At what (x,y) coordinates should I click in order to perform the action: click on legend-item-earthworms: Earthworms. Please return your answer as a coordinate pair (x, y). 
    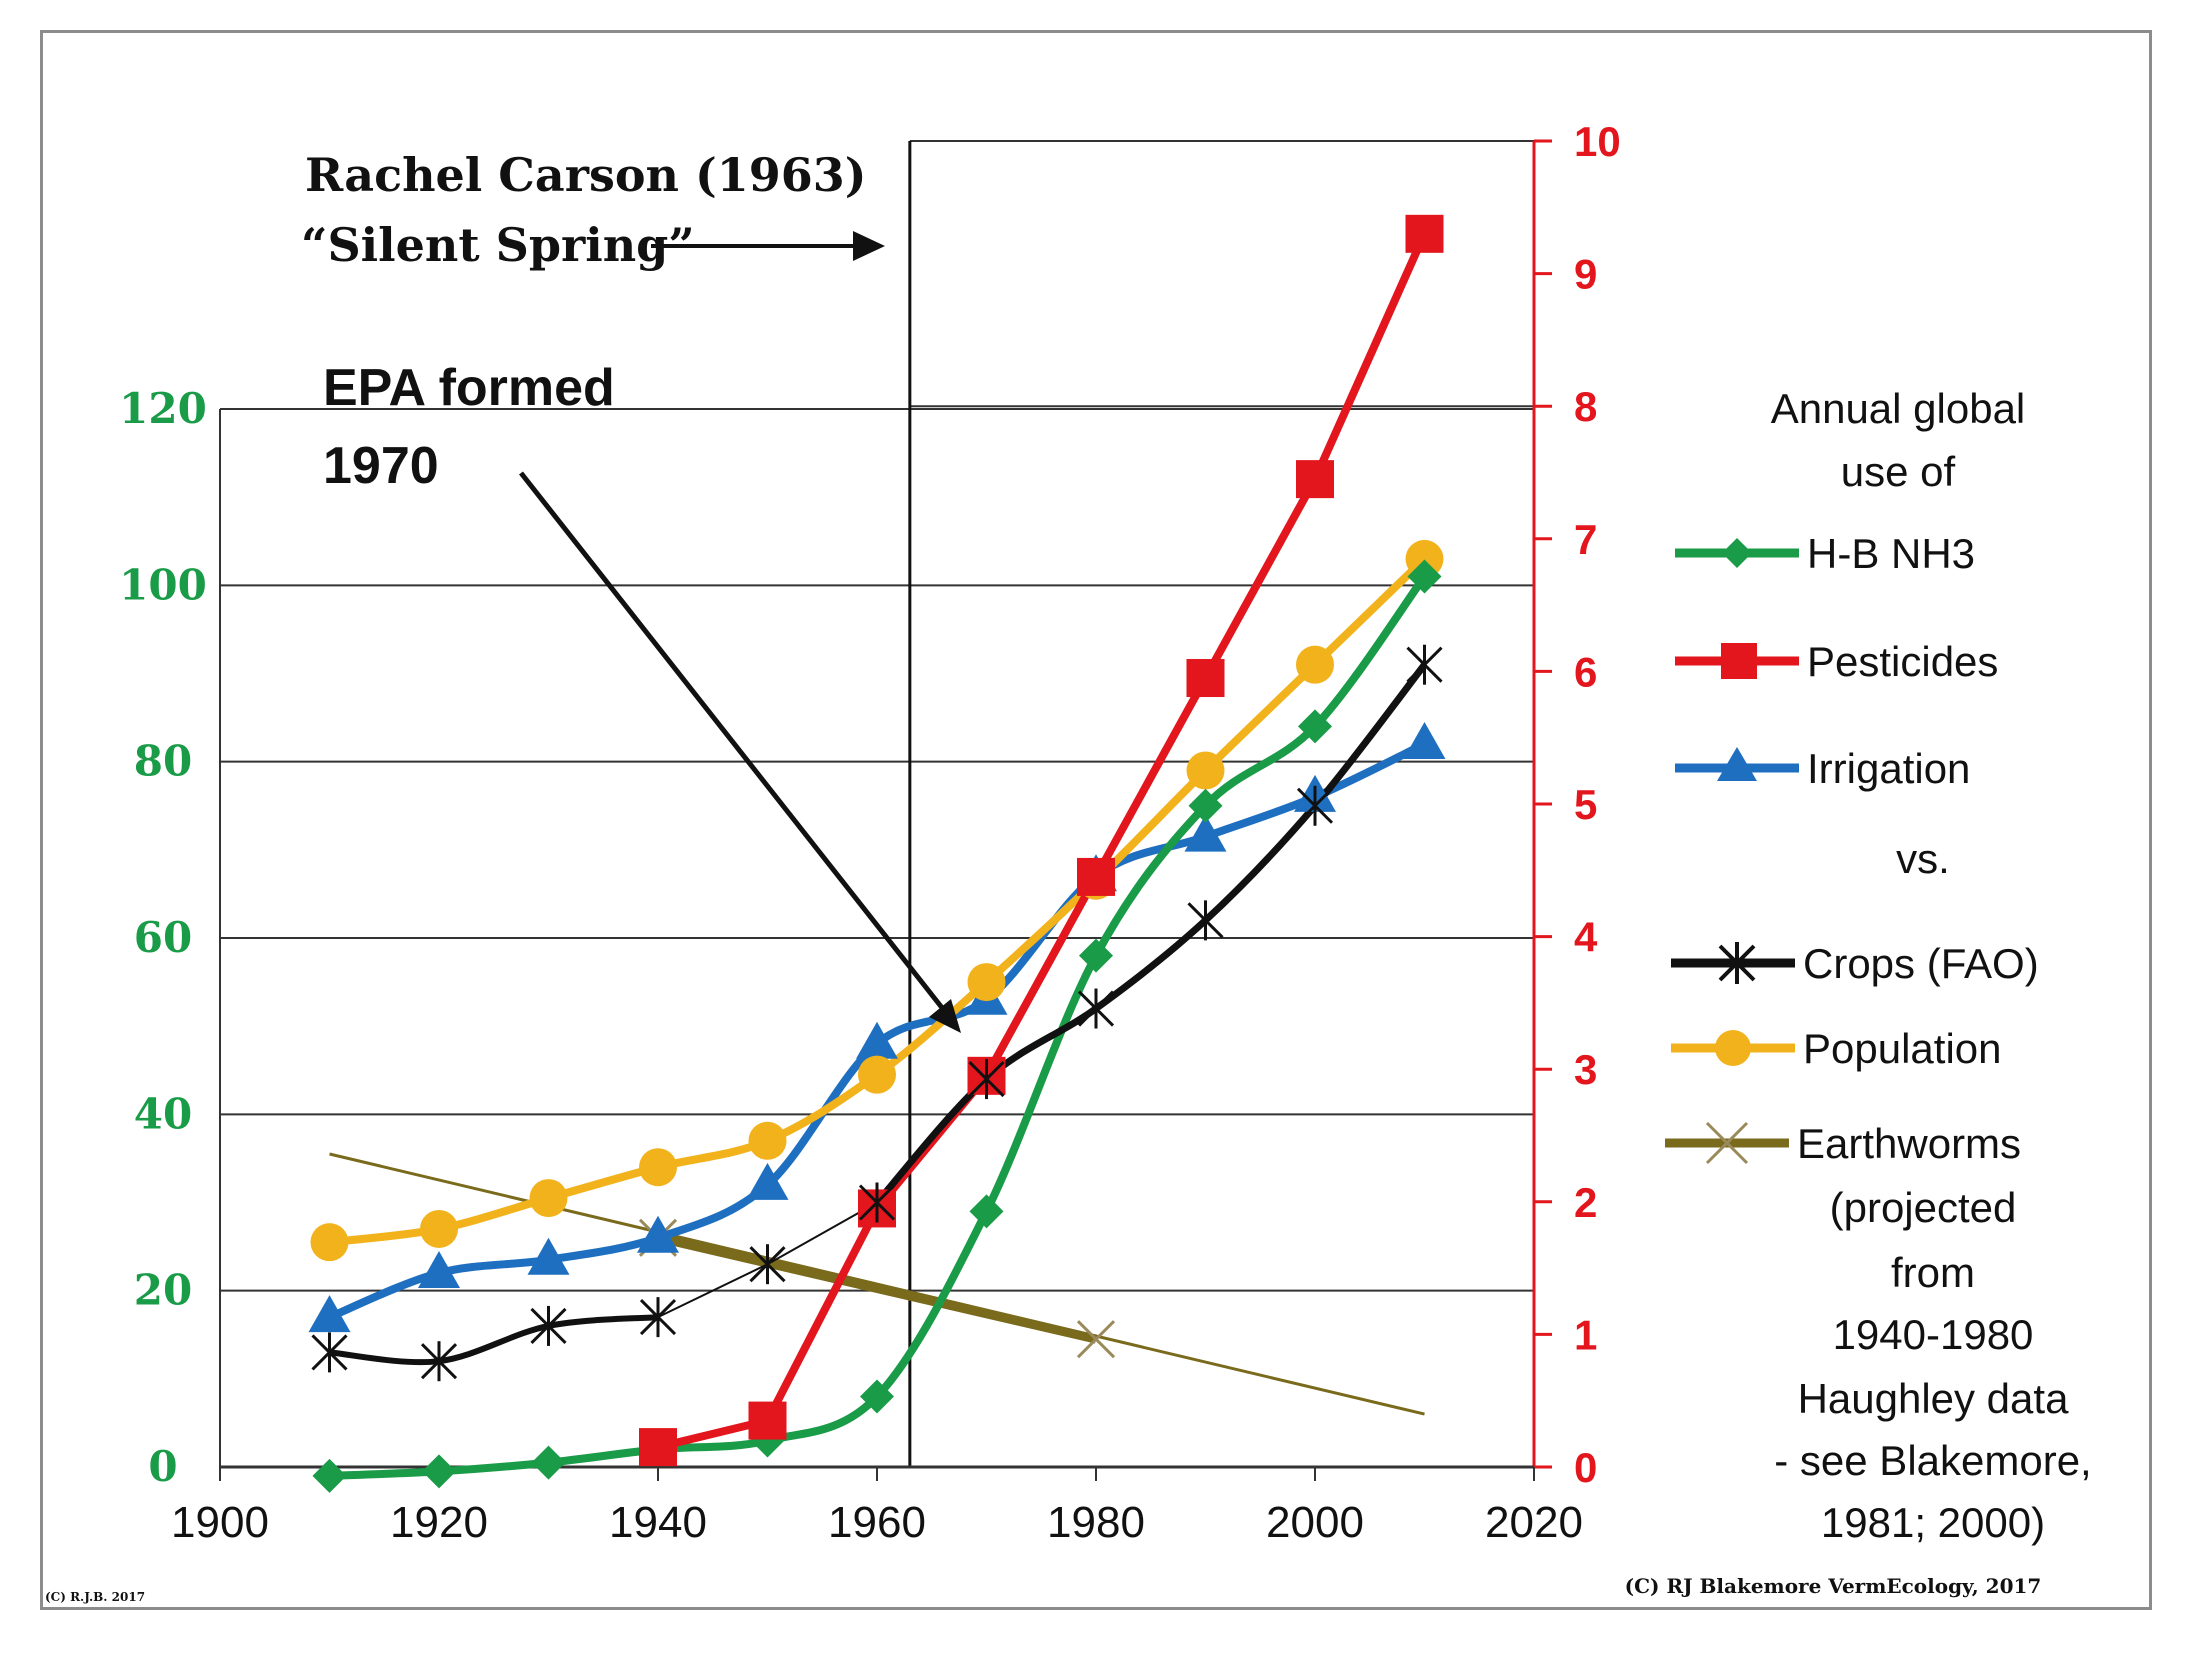
    Looking at the image, I should click on (1843, 1143).